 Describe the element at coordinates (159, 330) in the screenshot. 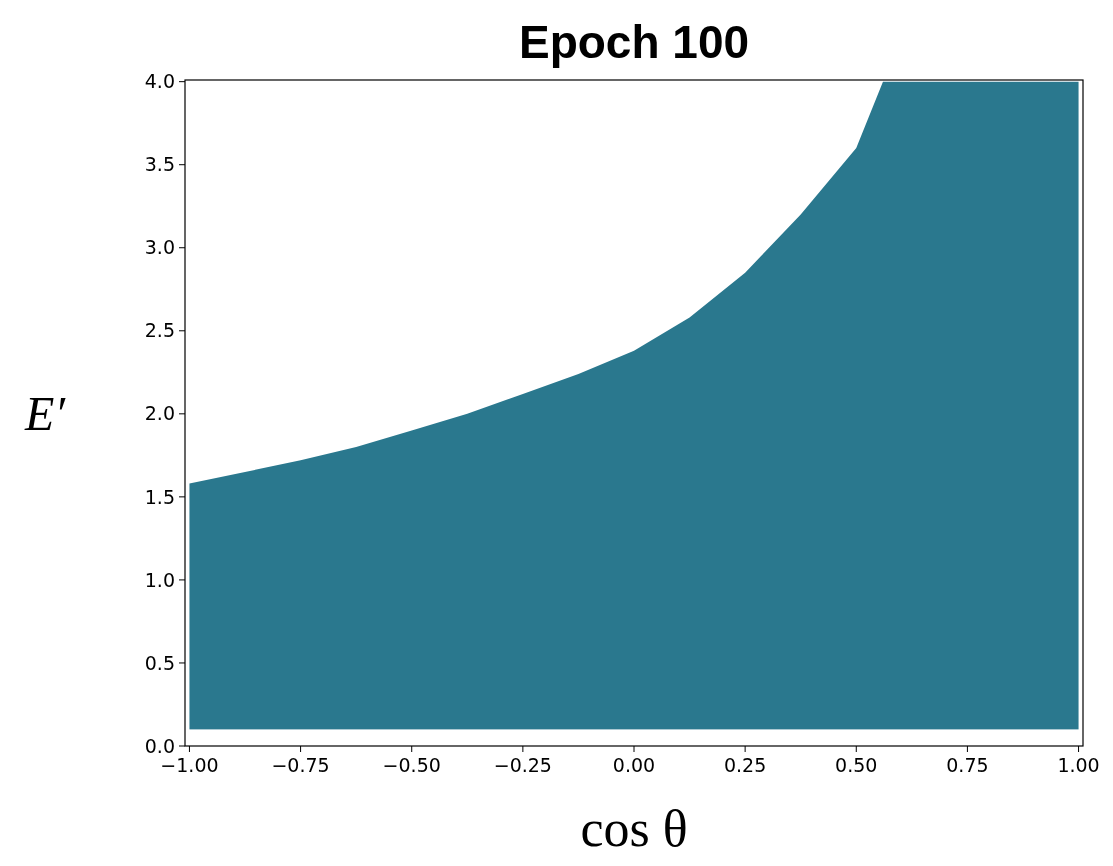

I see `y-tick-label: 2.5` at that location.